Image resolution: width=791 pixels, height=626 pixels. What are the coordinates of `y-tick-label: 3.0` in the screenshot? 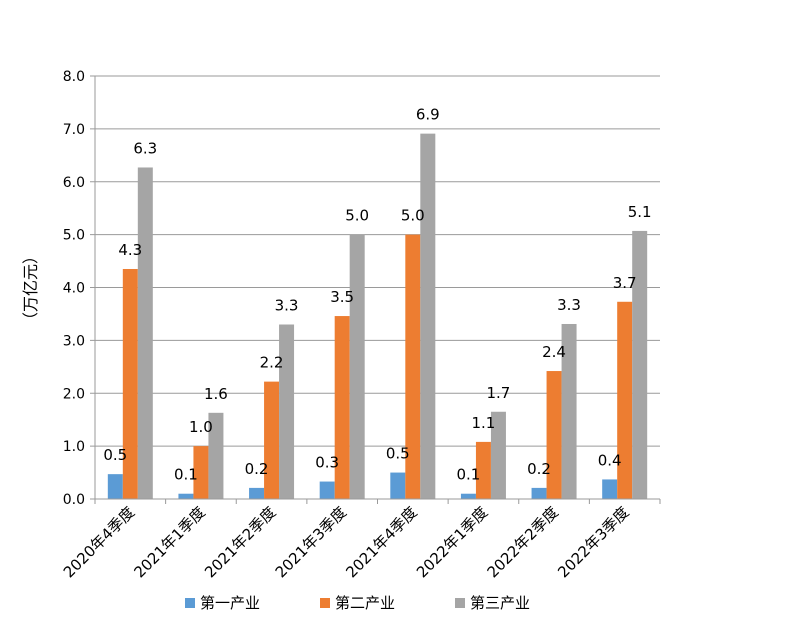 It's located at (74, 341).